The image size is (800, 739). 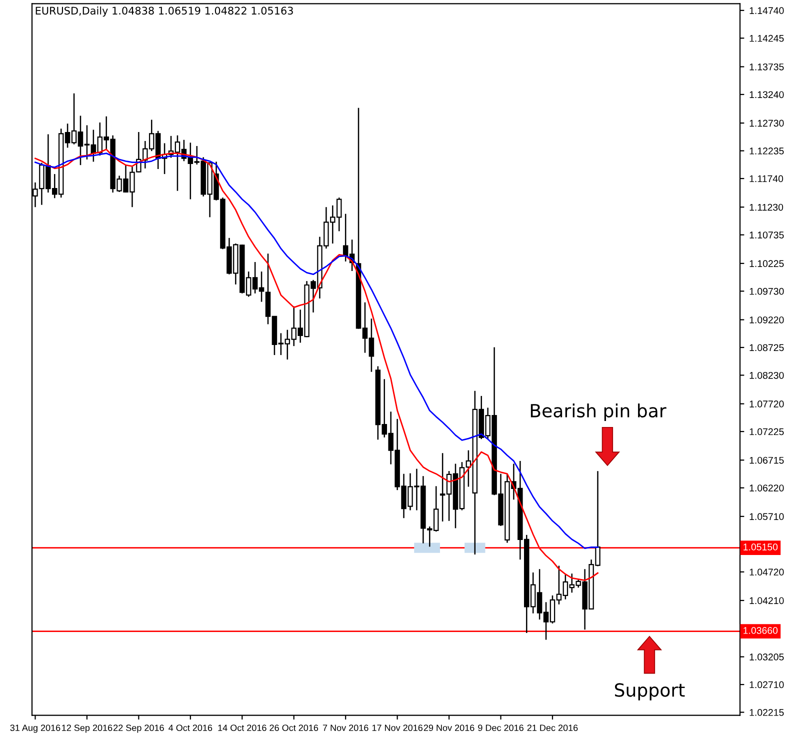 I want to click on y-tick-label: 1.05710, so click(x=767, y=516).